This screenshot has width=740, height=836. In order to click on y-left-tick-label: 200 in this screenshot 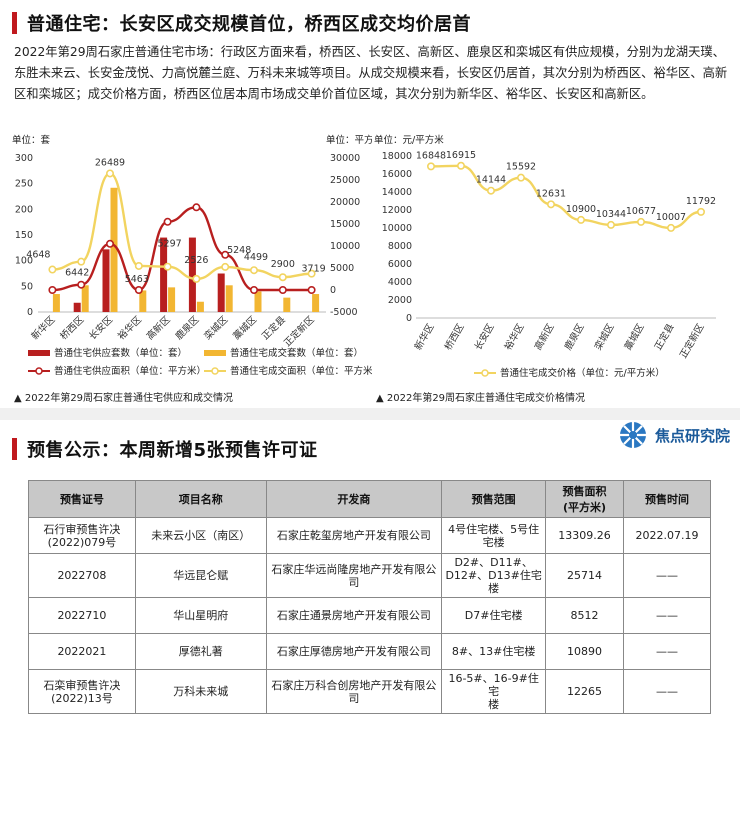, I will do `click(24, 209)`.